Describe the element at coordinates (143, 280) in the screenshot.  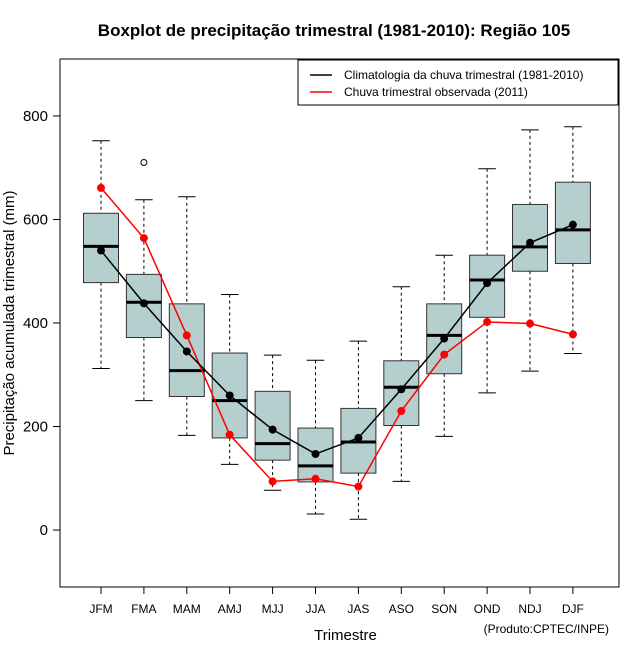
I see `box-FMA` at that location.